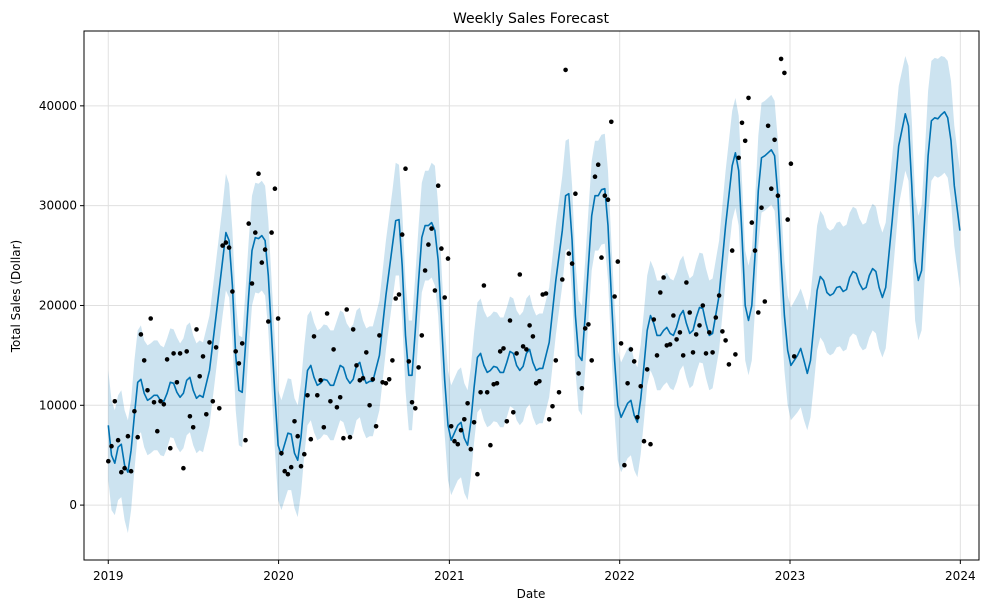  What do you see at coordinates (58, 206) in the screenshot?
I see `y-tick-label: 30000` at bounding box center [58, 206].